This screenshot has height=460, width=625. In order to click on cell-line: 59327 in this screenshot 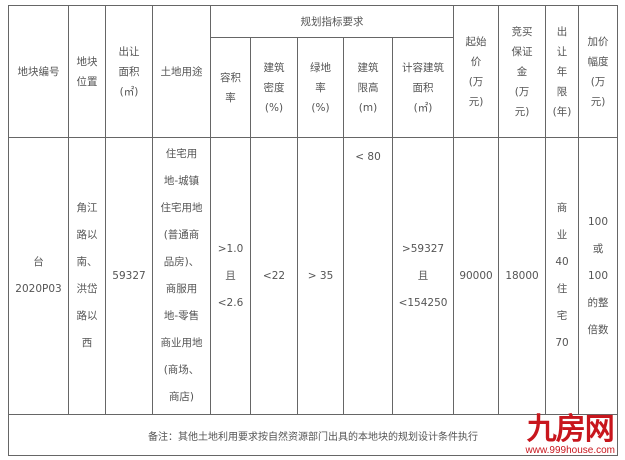, I will do `click(129, 275)`.